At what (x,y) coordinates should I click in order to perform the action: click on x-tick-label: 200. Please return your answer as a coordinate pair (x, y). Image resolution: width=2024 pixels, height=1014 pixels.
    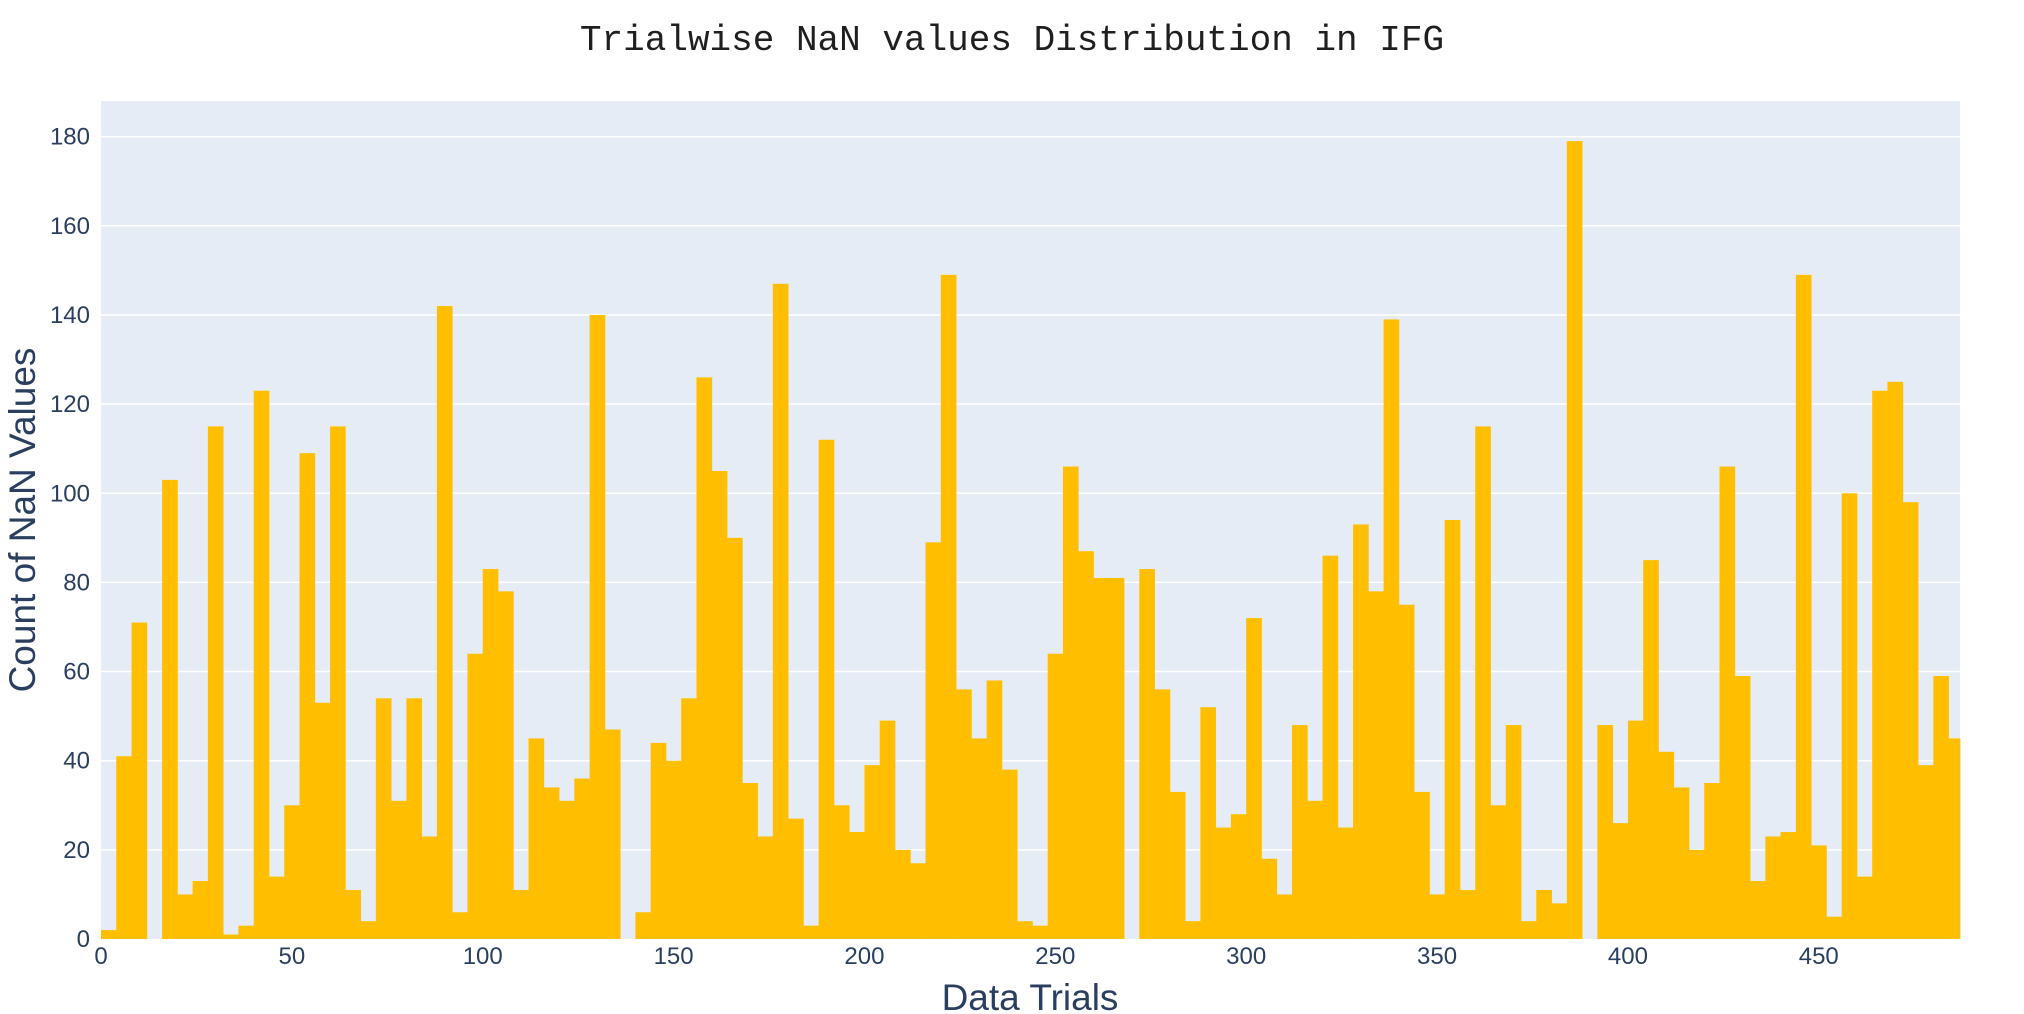
    Looking at the image, I should click on (864, 956).